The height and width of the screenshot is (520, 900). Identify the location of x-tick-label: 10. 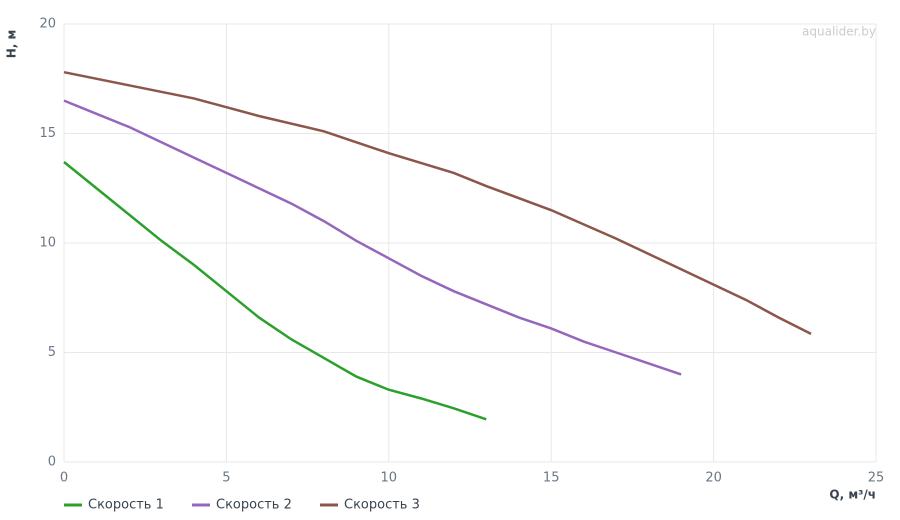
(389, 478).